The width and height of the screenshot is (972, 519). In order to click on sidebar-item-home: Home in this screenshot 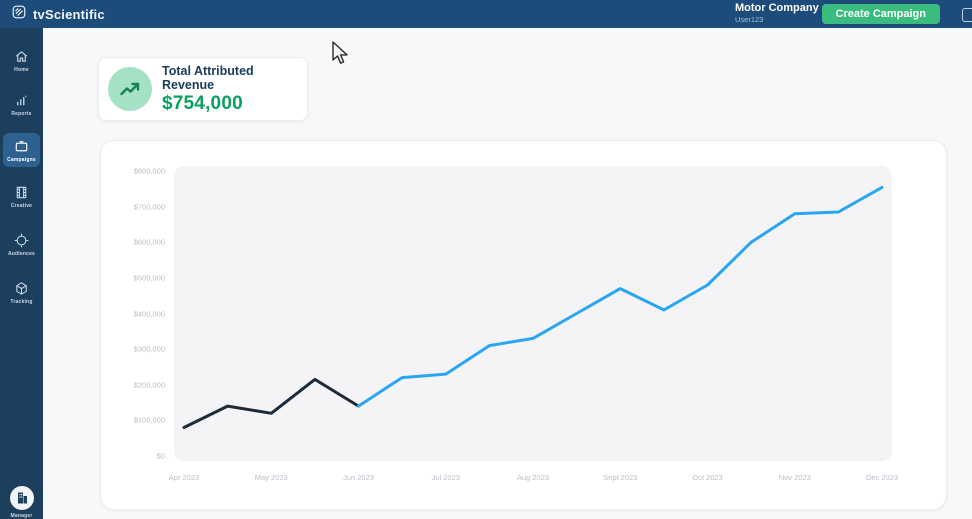, I will do `click(21, 60)`.